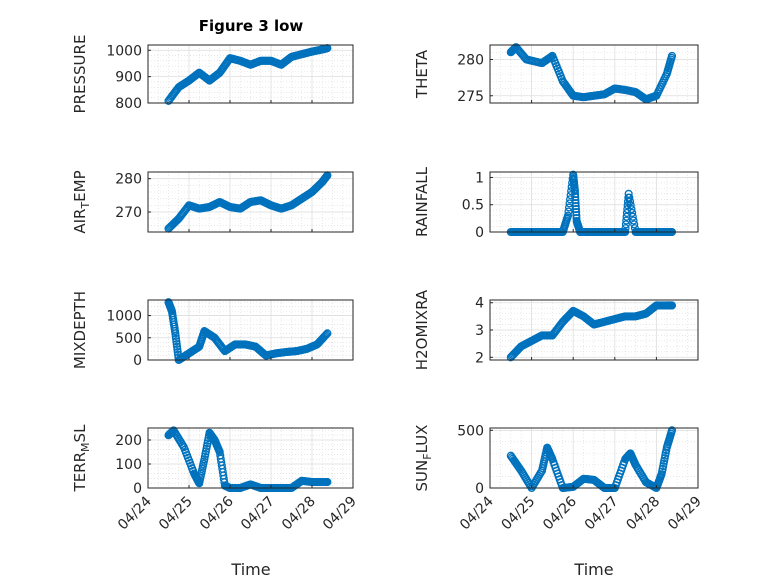 The image size is (778, 583). What do you see at coordinates (479, 178) in the screenshot?
I see `y-tick-label: 1` at bounding box center [479, 178].